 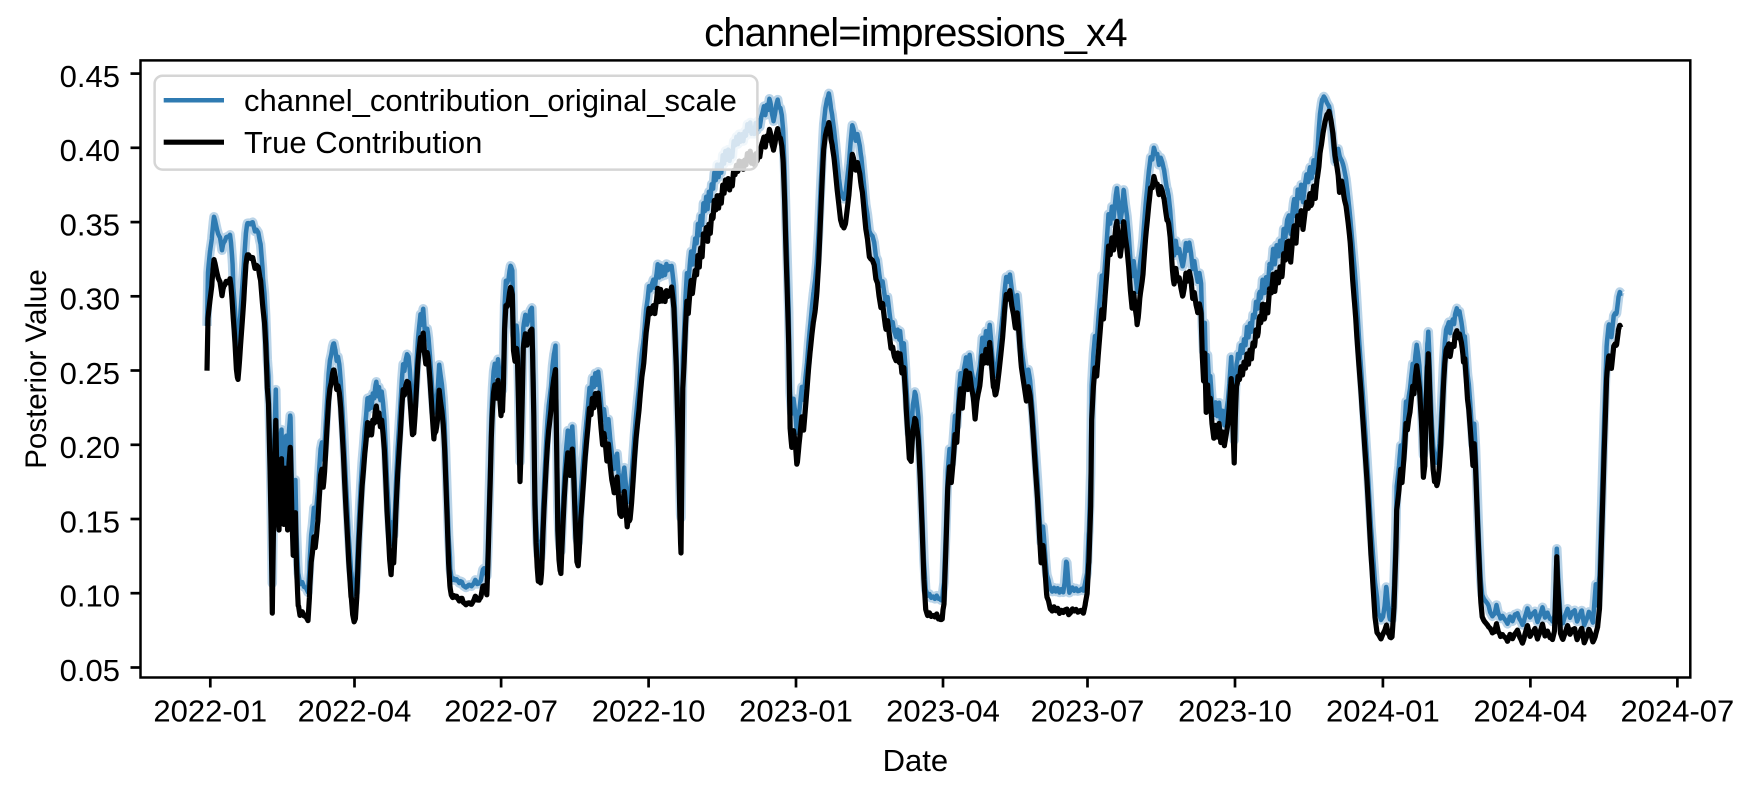 What do you see at coordinates (1678, 711) in the screenshot?
I see `svg-text: 2024-07` at bounding box center [1678, 711].